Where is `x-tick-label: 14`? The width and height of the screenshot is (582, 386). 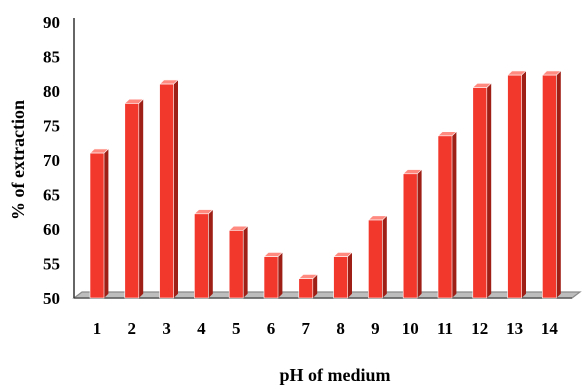 x-tick-label: 14 is located at coordinates (550, 328).